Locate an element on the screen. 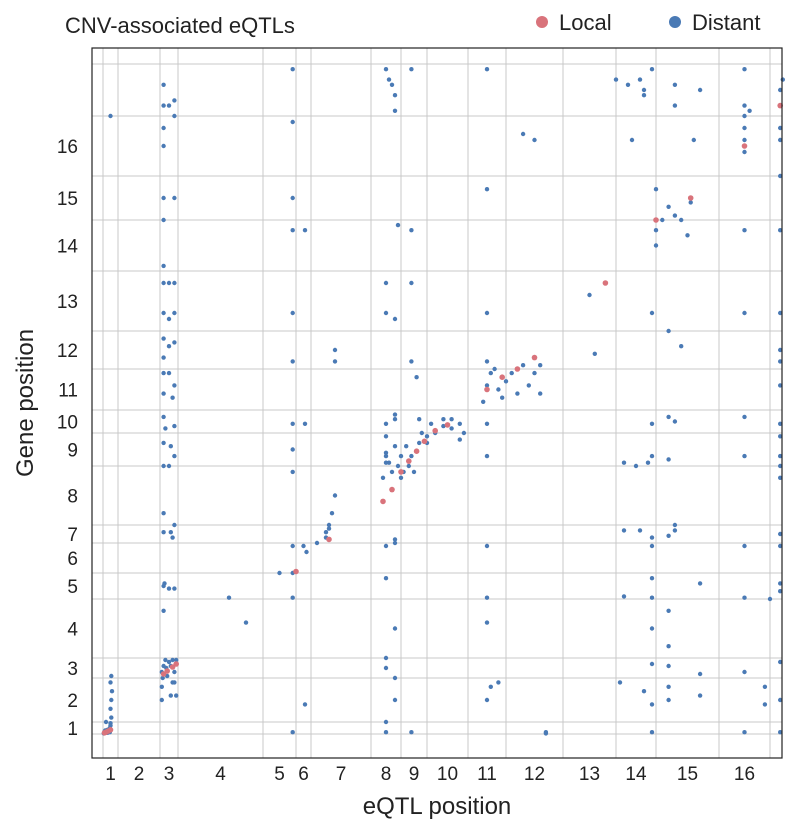 This screenshot has height=819, width=798. y-tick-label: 12 is located at coordinates (67, 351).